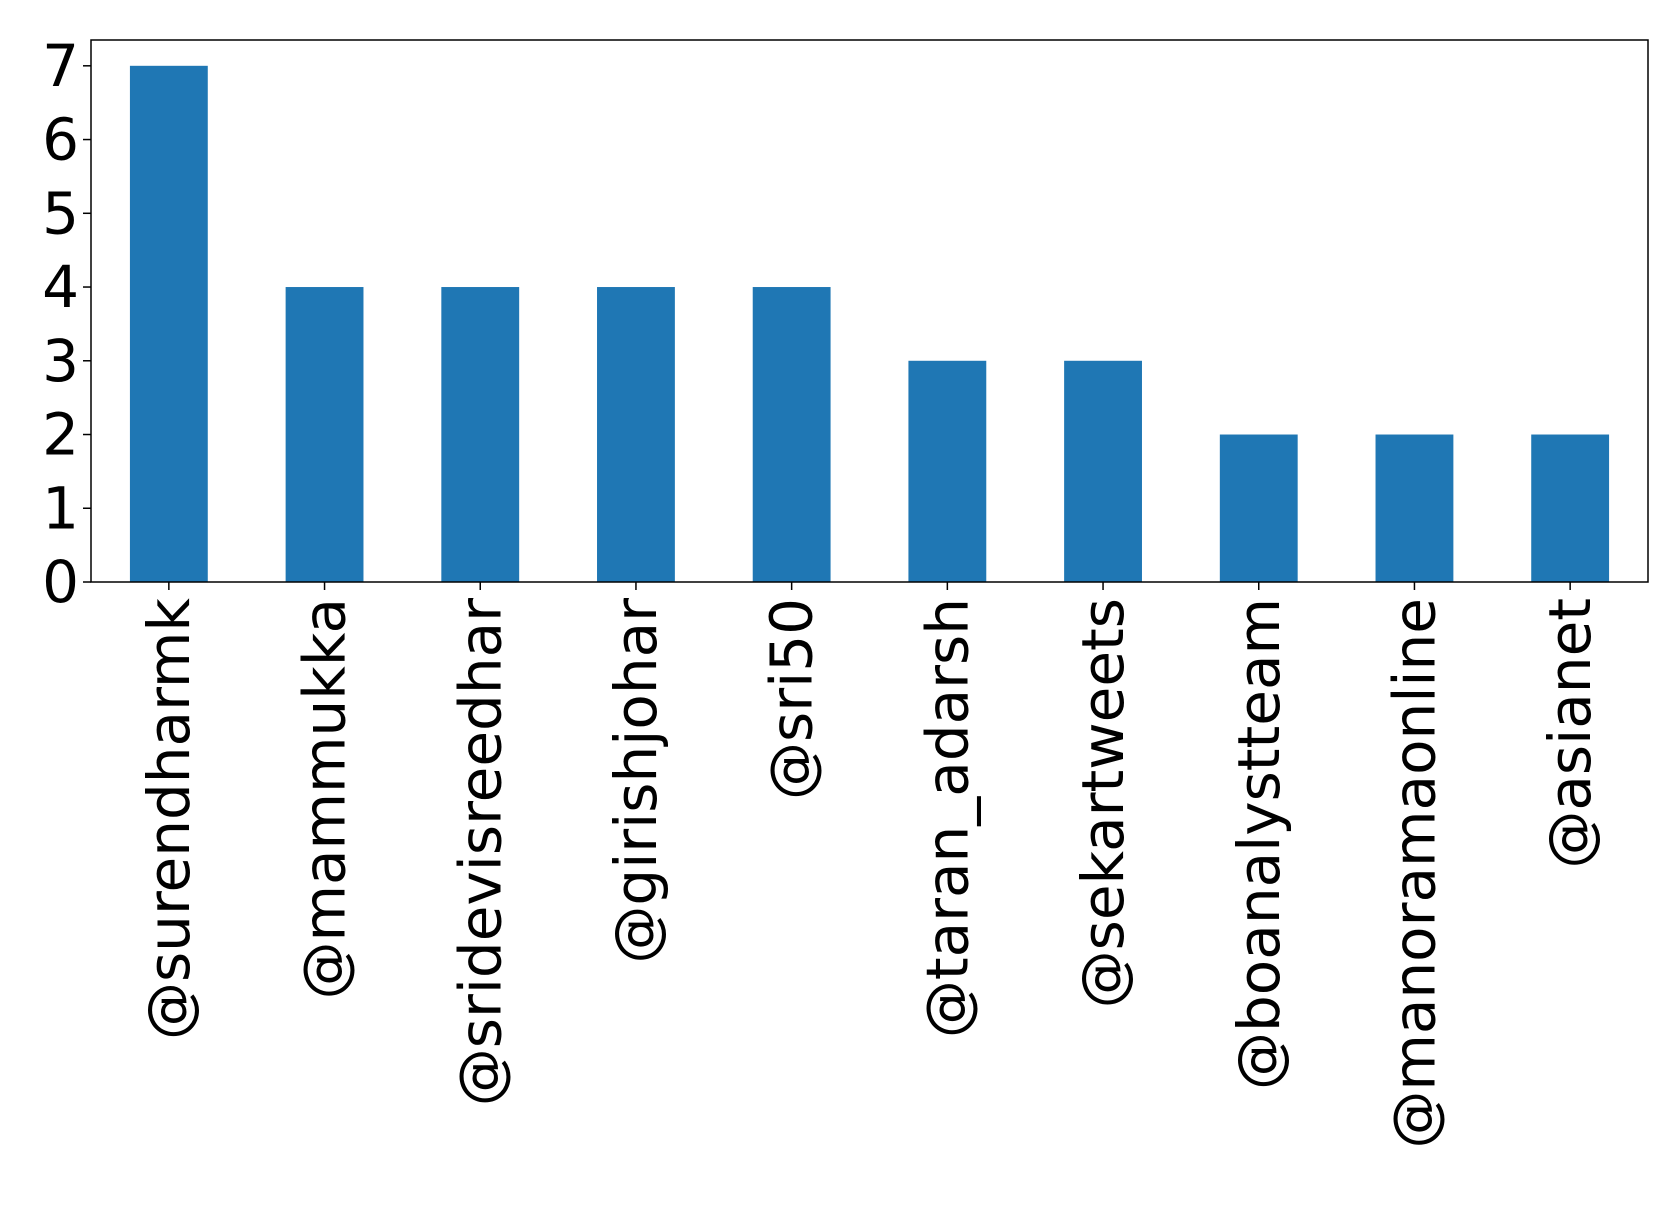  I want to click on y-tick-label: 2, so click(60, 435).